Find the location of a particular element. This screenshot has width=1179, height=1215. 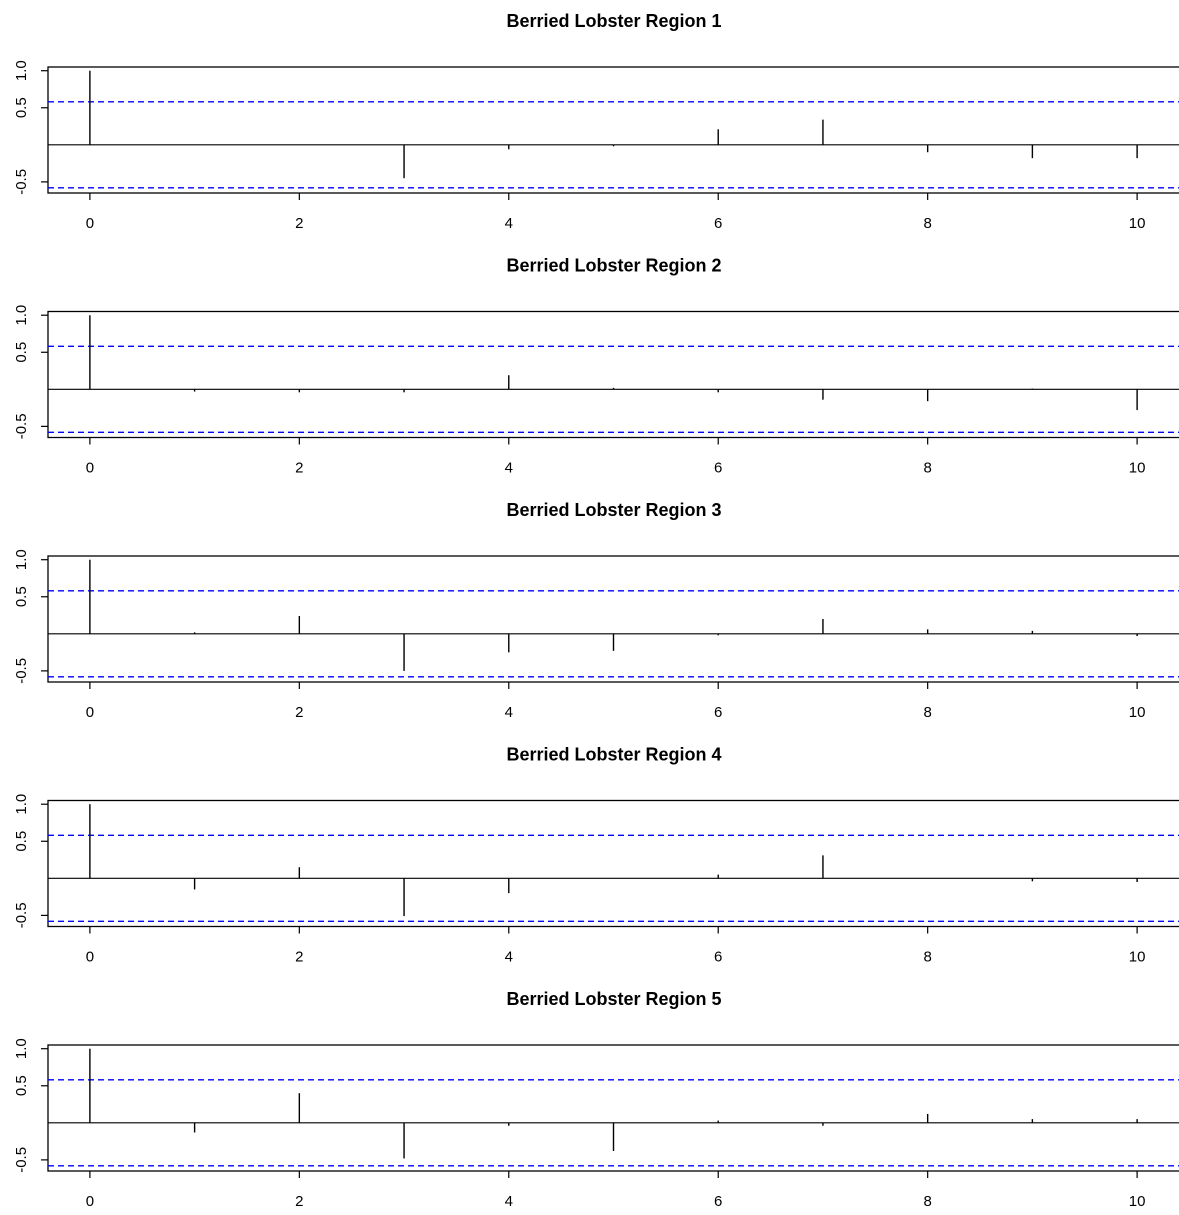

panel-title: Berried Lobster Region 3 is located at coordinates (613, 510).